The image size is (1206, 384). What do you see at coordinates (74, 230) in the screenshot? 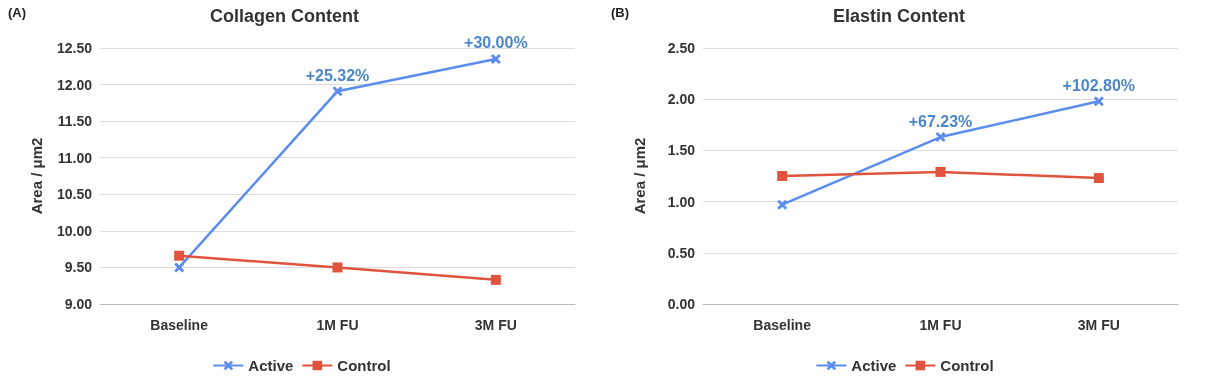
I see `y-tick-label: 10.00` at bounding box center [74, 230].